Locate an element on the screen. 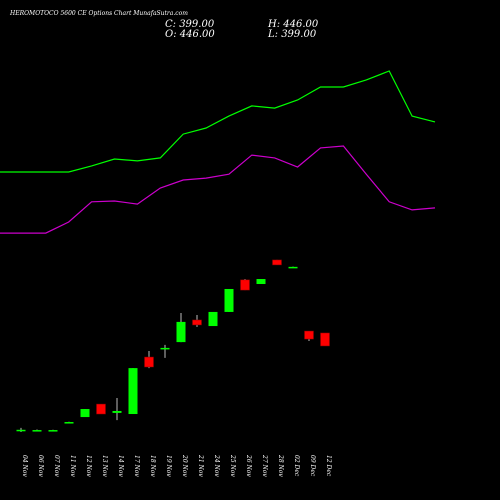 This screenshot has height=500, width=500. x-tick-label: 13 Nov is located at coordinates (104, 466).